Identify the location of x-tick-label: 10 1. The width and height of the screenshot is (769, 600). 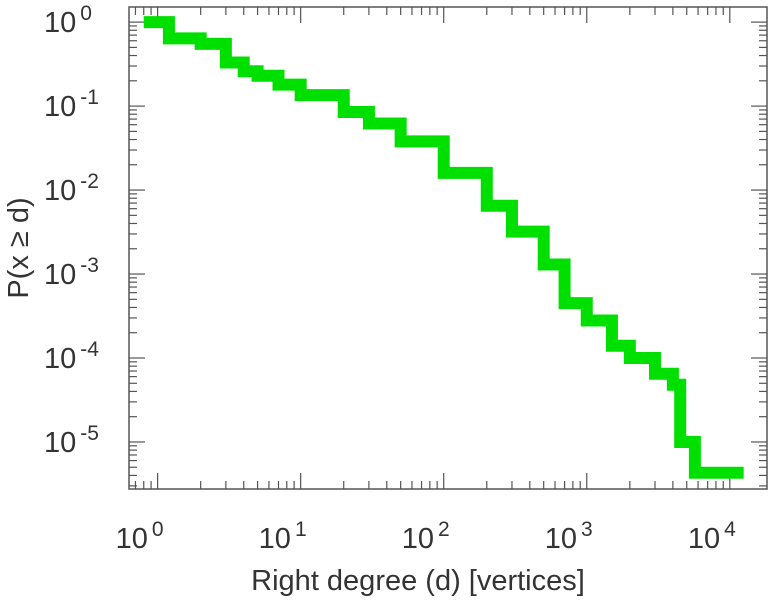
(283, 536).